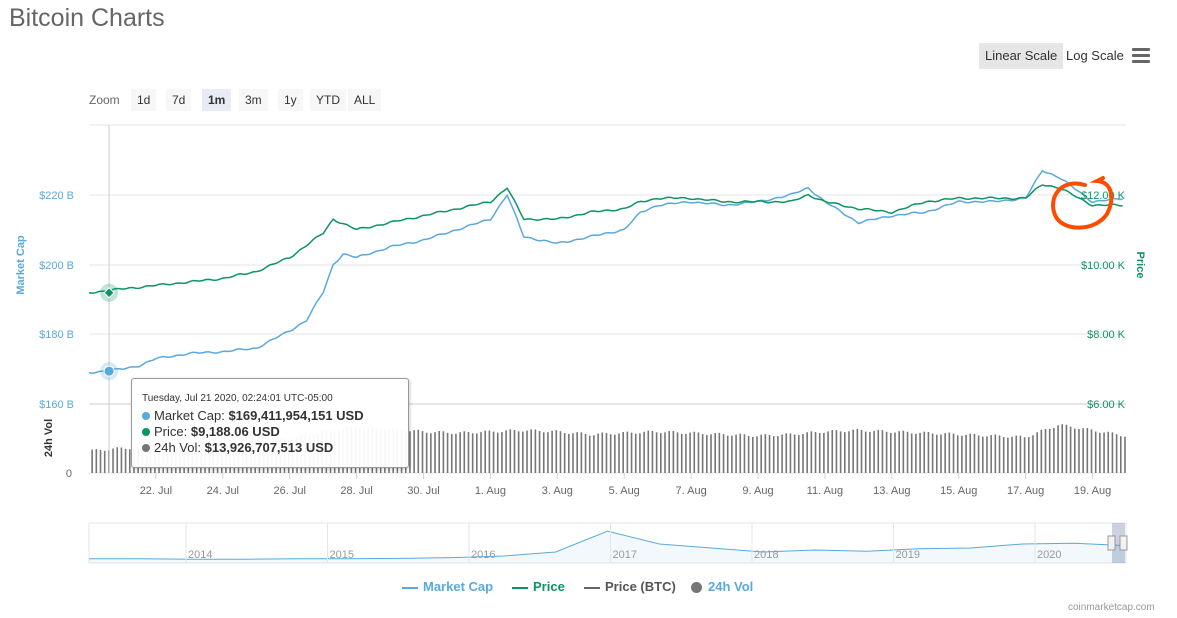 Image resolution: width=1177 pixels, height=618 pixels. What do you see at coordinates (592, 587) in the screenshot?
I see `price-btc-swatch-icon` at bounding box center [592, 587].